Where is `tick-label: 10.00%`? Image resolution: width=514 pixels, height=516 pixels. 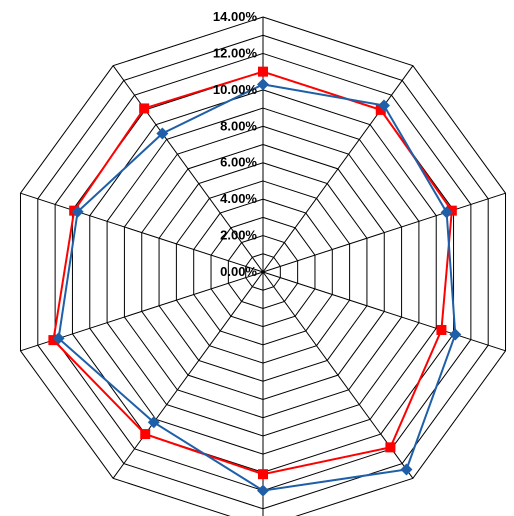
tick-label: 10.00% is located at coordinates (235, 89).